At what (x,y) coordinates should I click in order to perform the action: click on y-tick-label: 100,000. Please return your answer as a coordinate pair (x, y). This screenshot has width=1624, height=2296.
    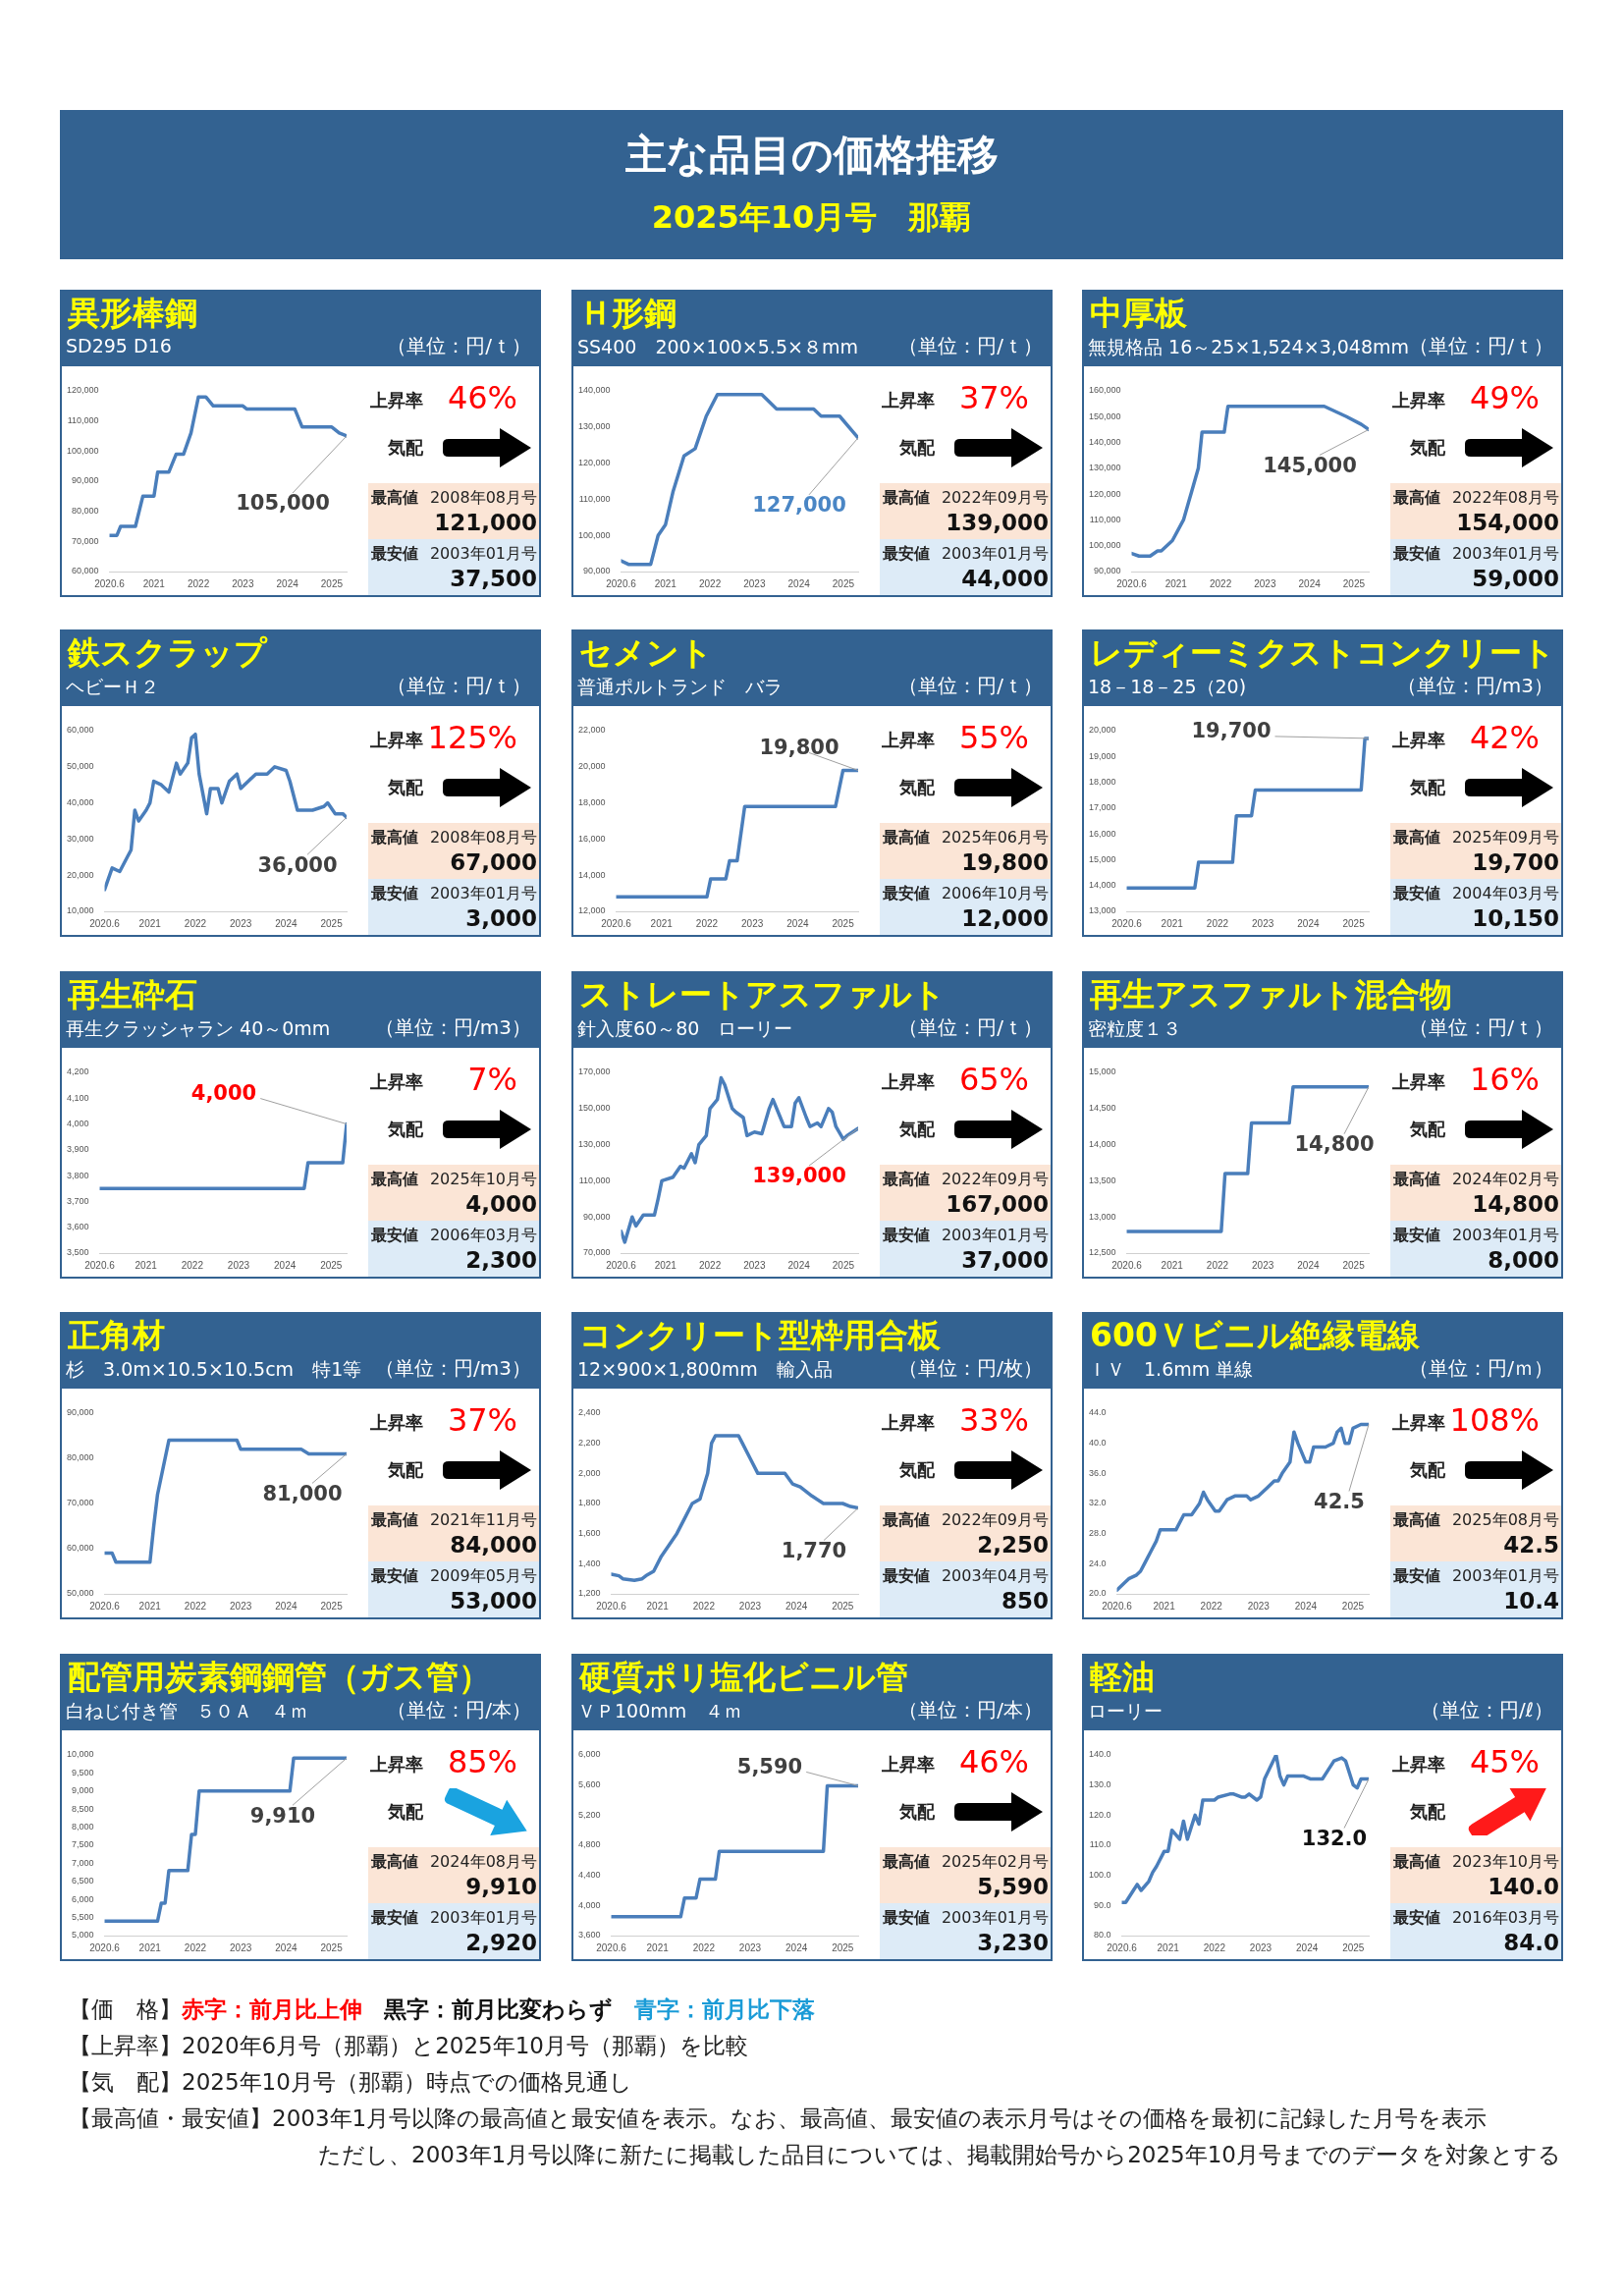
    Looking at the image, I should click on (82, 450).